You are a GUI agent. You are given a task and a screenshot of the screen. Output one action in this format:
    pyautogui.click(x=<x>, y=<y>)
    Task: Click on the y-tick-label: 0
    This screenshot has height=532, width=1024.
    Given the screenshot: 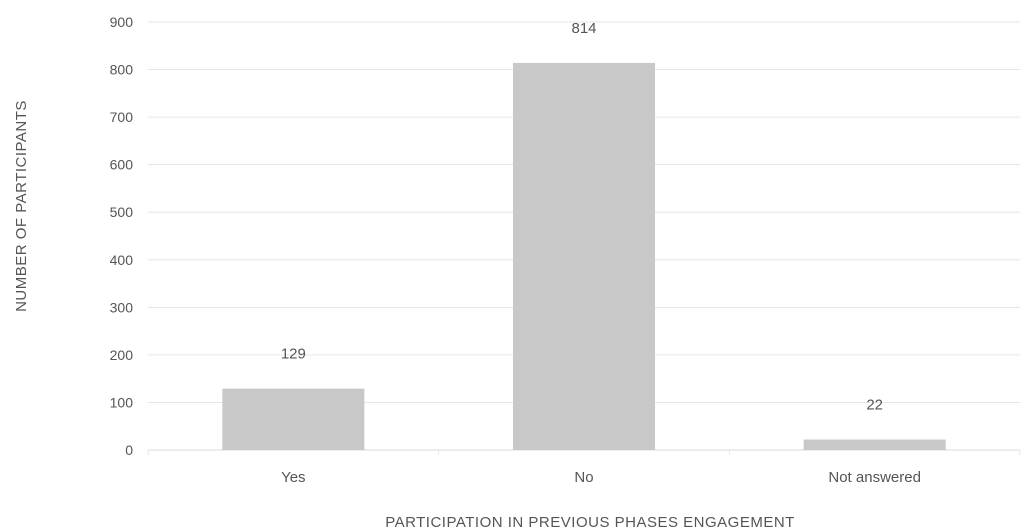 What is the action you would take?
    pyautogui.click(x=129, y=450)
    